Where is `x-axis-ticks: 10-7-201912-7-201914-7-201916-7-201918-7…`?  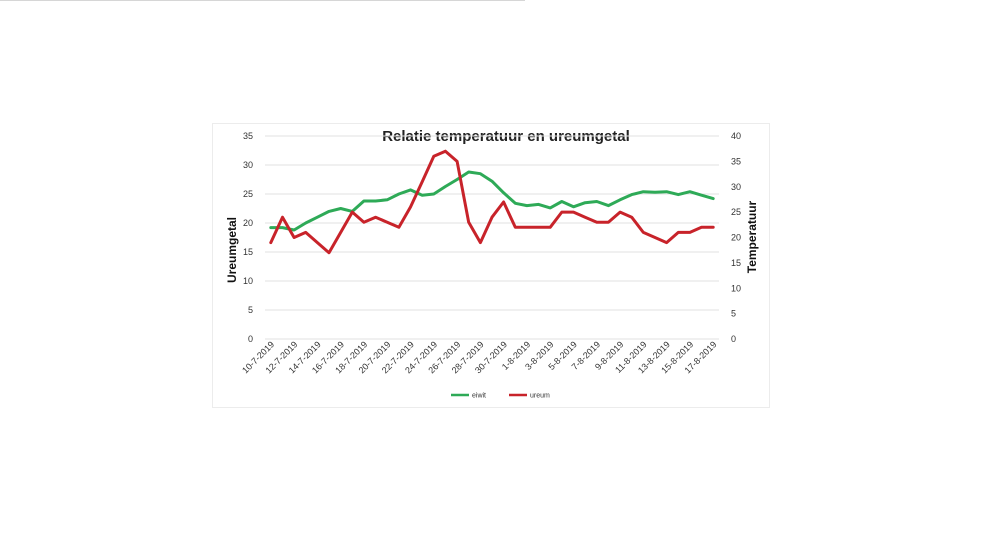 x-axis-ticks: 10-7-201912-7-201914-7-201916-7-201918-7… is located at coordinates (479, 357).